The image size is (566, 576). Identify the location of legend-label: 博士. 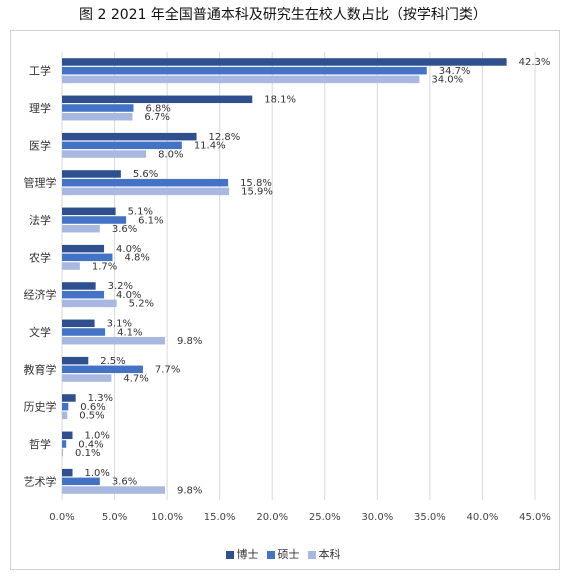
(247, 554).